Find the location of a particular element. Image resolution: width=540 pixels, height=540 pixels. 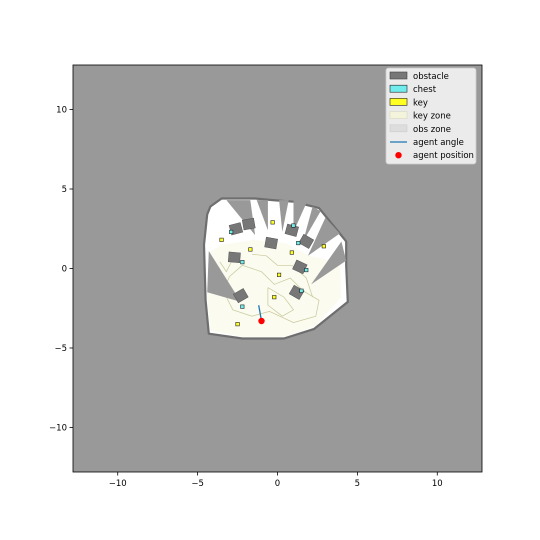

legend-entry: obs zone is located at coordinates (420, 129).